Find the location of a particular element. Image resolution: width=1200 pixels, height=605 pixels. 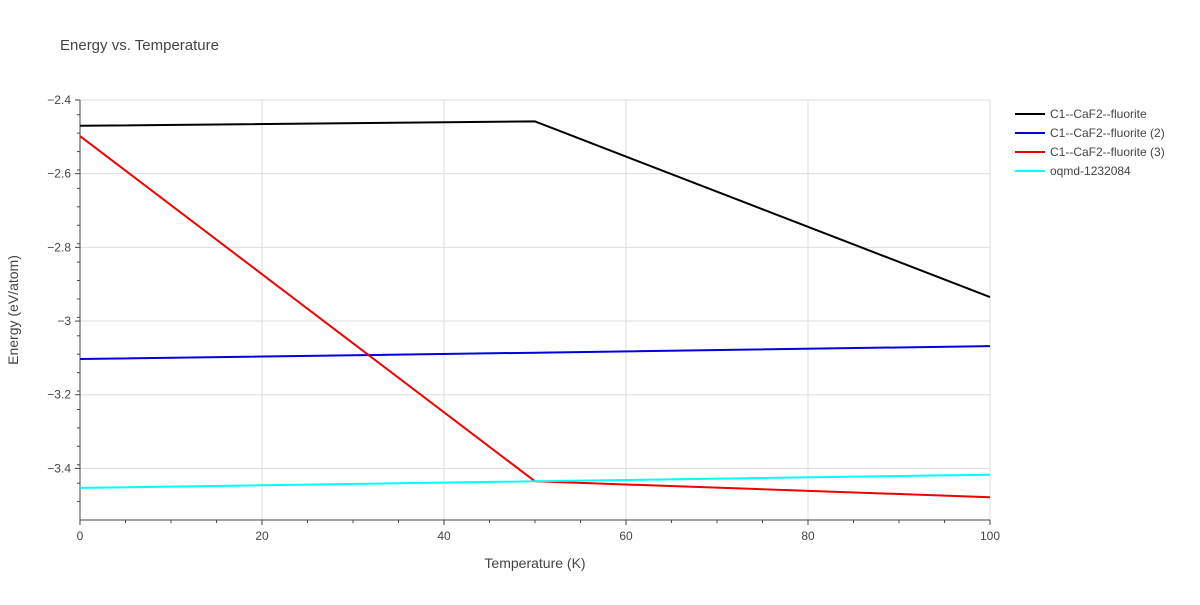

legend-item-2: C1--CaF2--fluorite (2) is located at coordinates (1090, 133).